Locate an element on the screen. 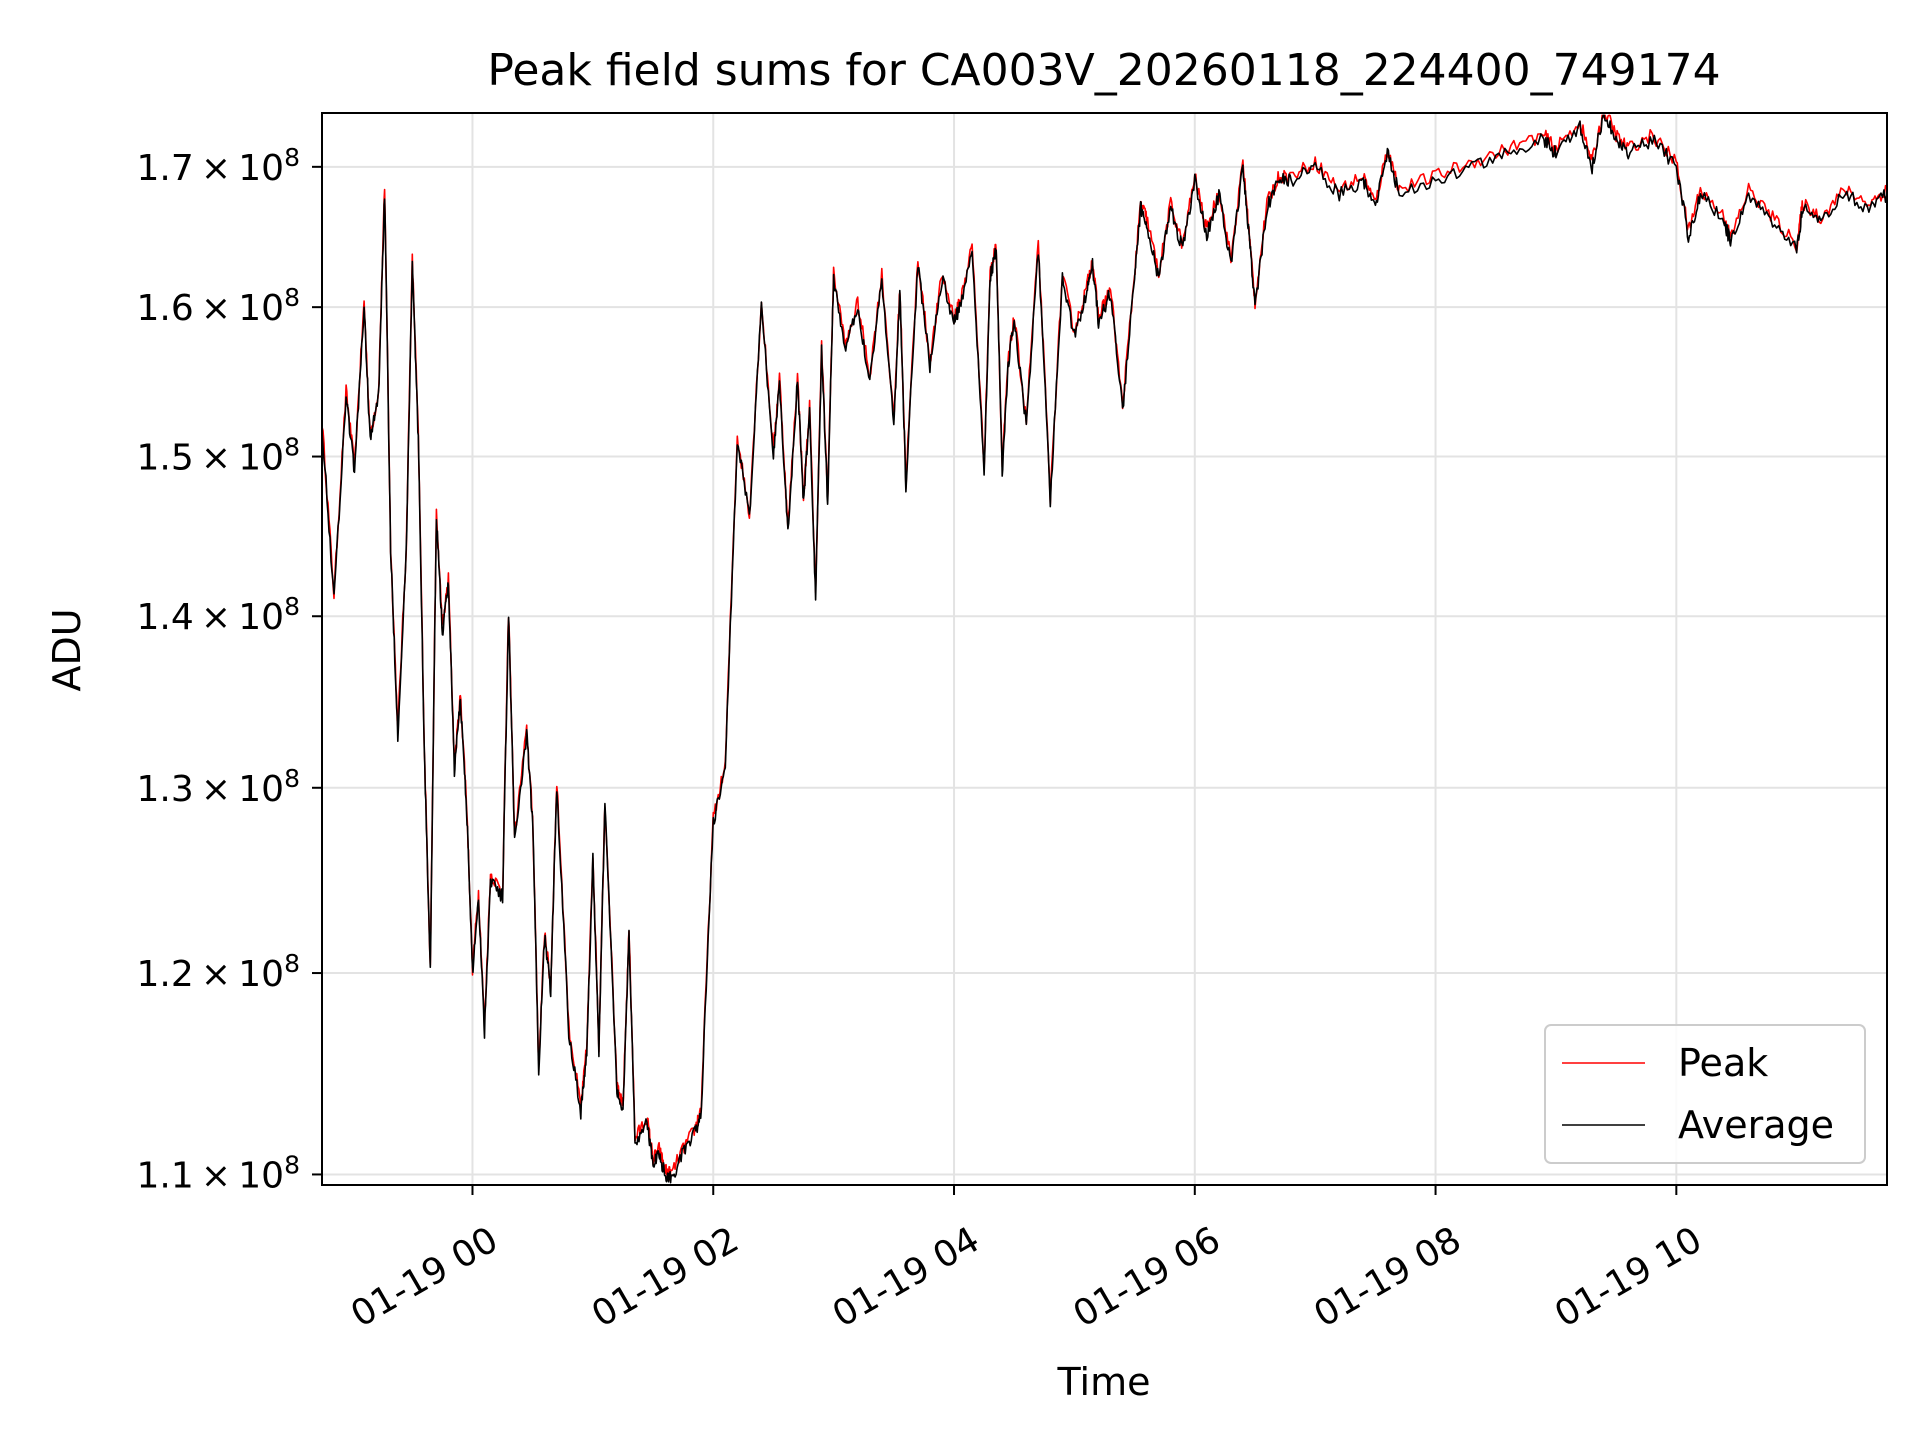 The height and width of the screenshot is (1440, 1920). x-axis-label: Time is located at coordinates (1104, 1382).